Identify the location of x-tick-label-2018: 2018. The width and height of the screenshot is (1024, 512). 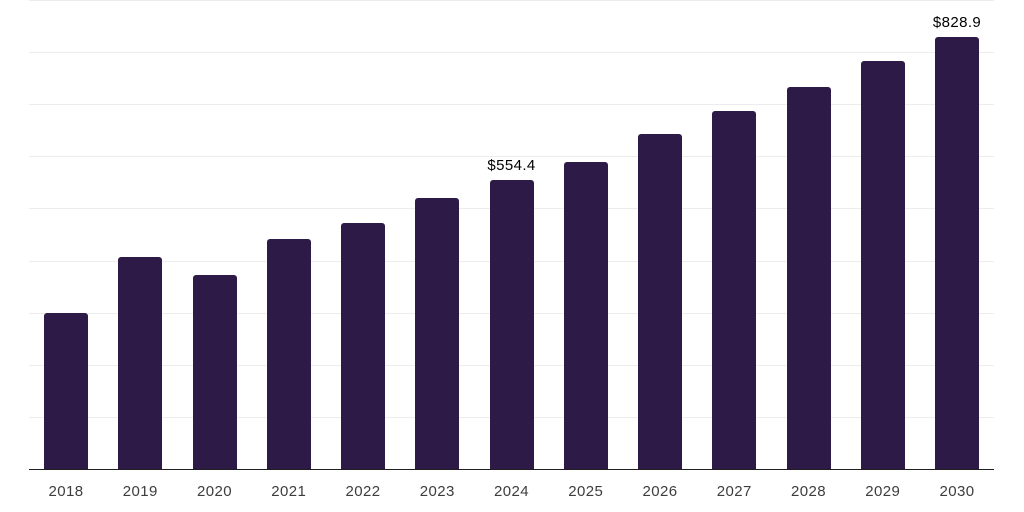
(66, 491).